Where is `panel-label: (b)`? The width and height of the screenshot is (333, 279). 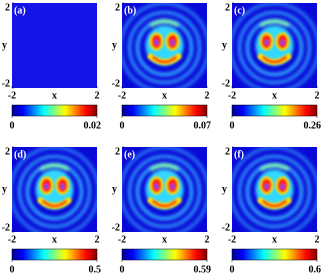
panel-label: (b) is located at coordinates (130, 10).